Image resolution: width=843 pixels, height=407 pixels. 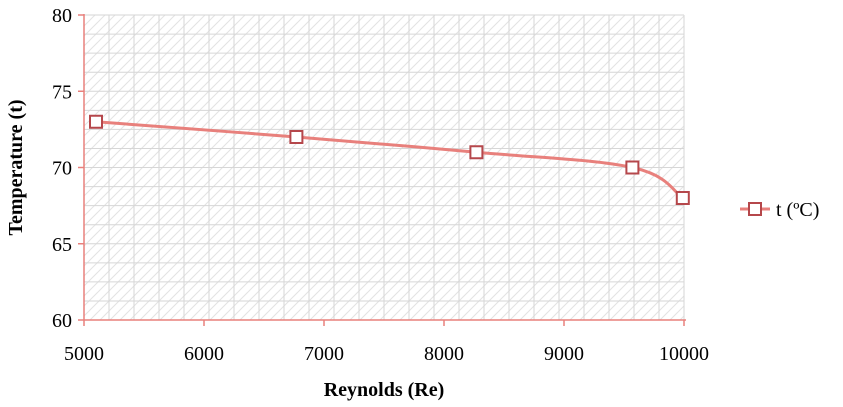 I want to click on x-axis-title: Reynolds (Re), so click(x=384, y=390).